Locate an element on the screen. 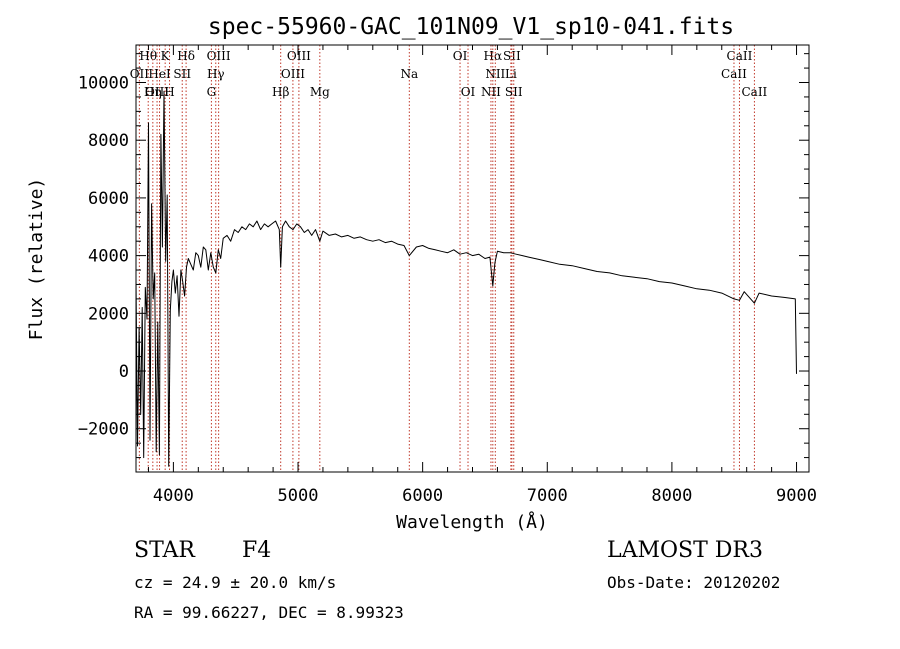  line-label-25: CaII is located at coordinates (740, 56).